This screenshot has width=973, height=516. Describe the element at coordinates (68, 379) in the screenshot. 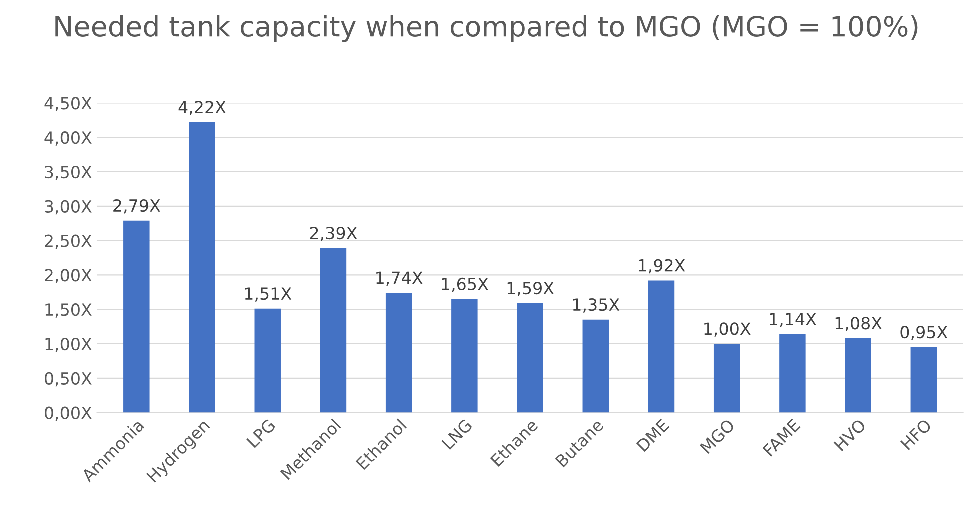

I see `y-tick-label: 0,50X` at that location.